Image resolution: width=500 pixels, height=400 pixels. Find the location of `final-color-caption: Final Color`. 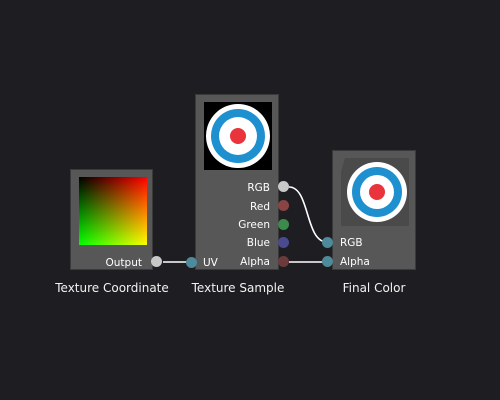

final-color-caption: Final Color is located at coordinates (374, 288).